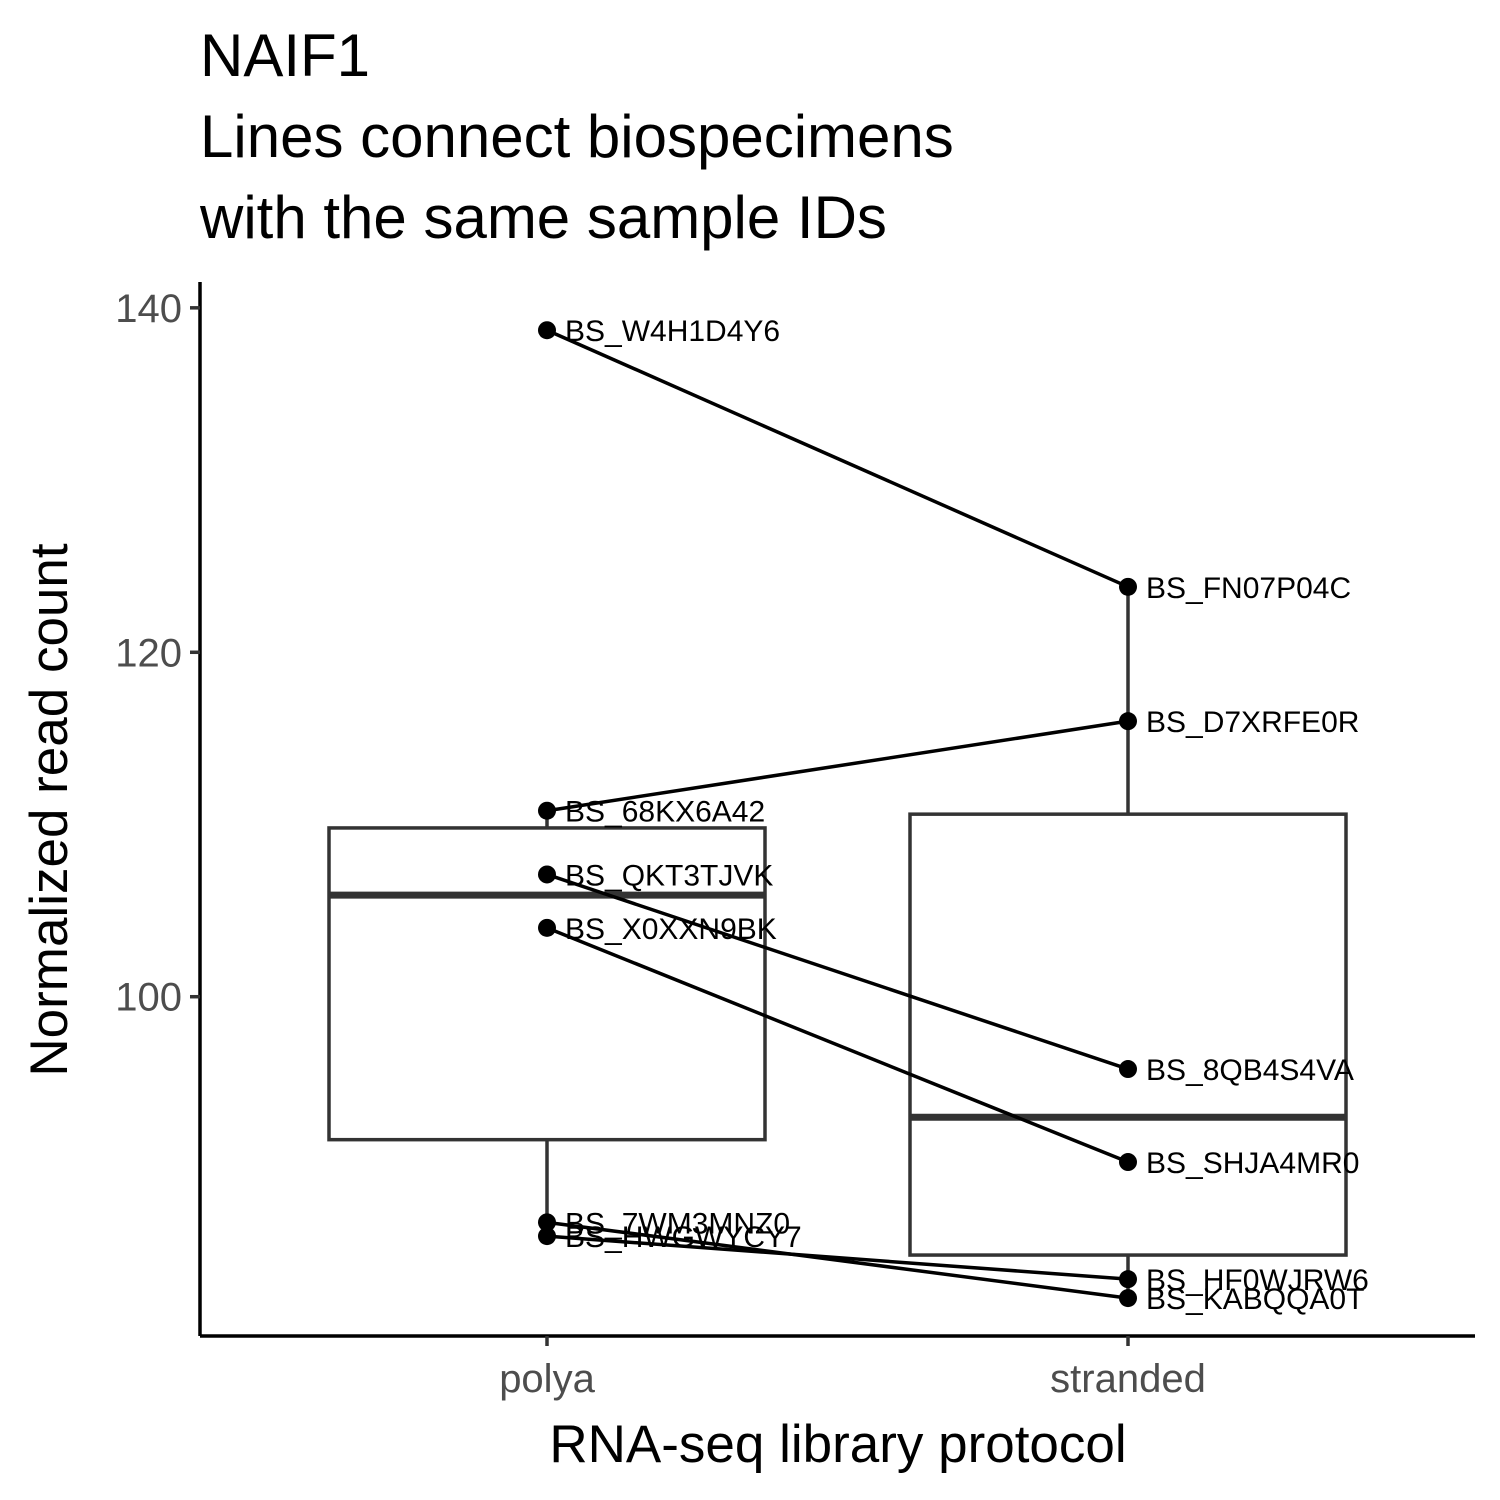 The image size is (1500, 1500). Describe the element at coordinates (543, 217) in the screenshot. I see `title-line-3: with the same sample IDs` at that location.